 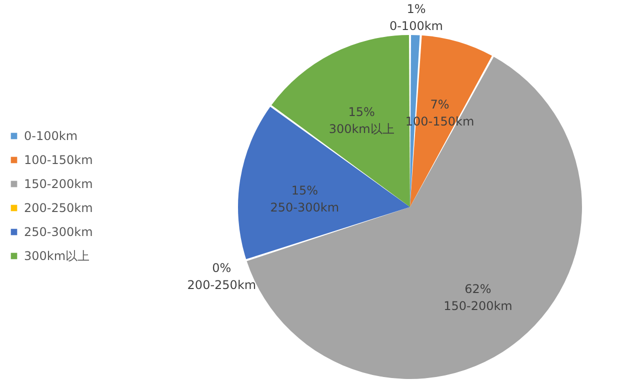 I want to click on category-label: 200-250km, so click(x=221, y=285).